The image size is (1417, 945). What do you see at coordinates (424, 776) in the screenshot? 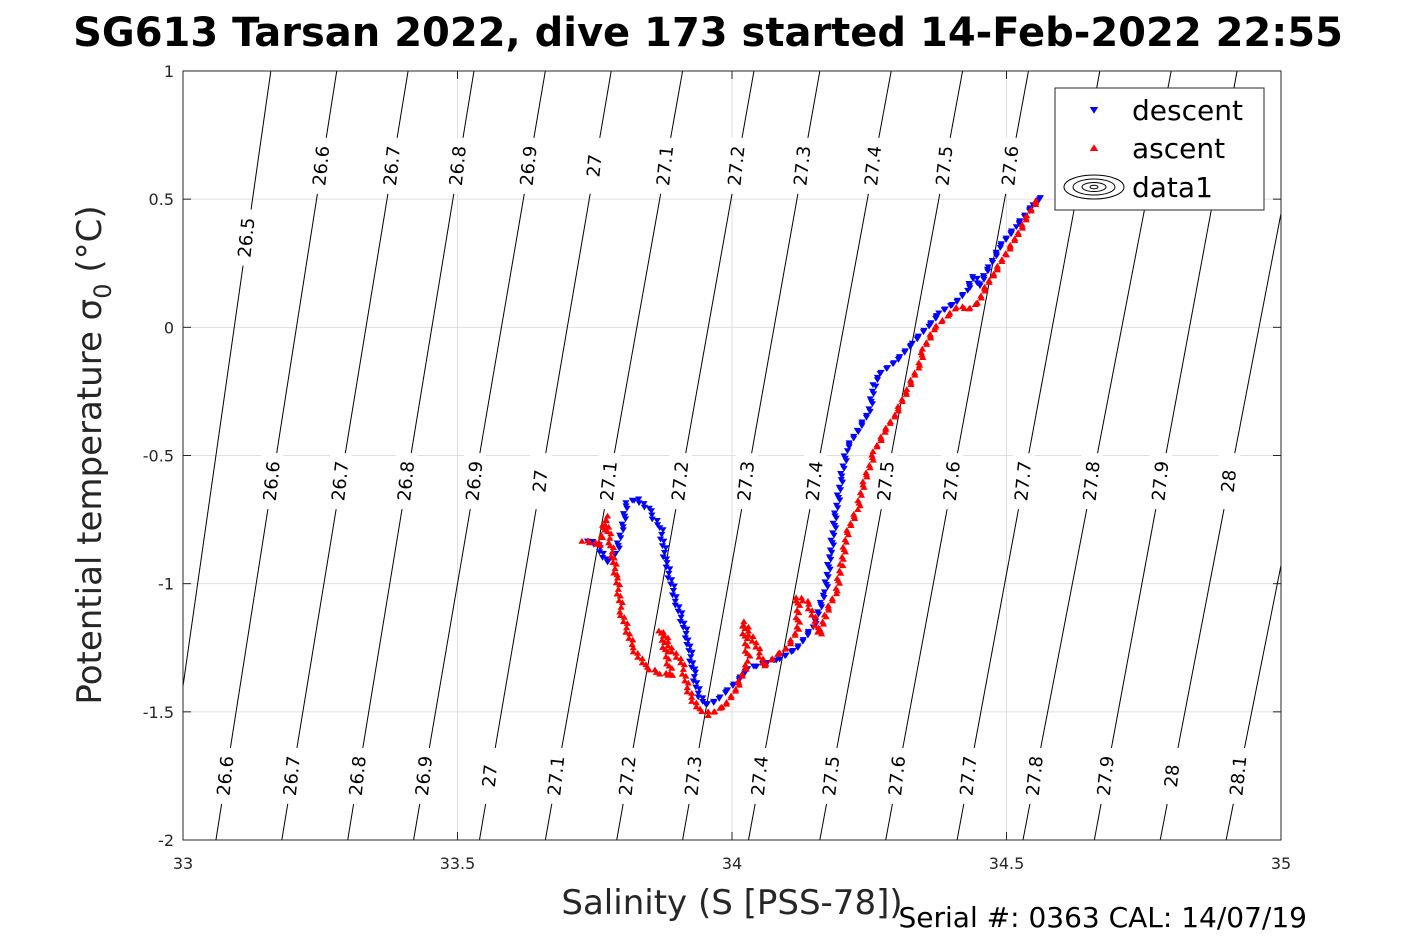
I see `contour-label: 26.9` at bounding box center [424, 776].